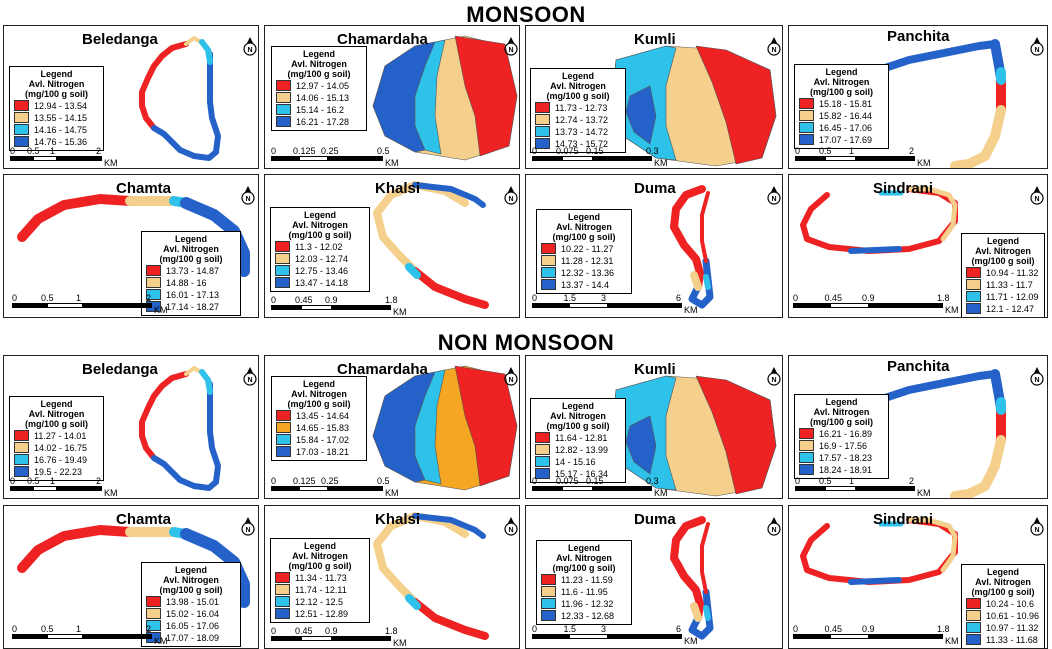 The height and width of the screenshot is (649, 1052). What do you see at coordinates (304, 300) in the screenshot?
I see `scale-tick-label: 0.45` at bounding box center [304, 300].